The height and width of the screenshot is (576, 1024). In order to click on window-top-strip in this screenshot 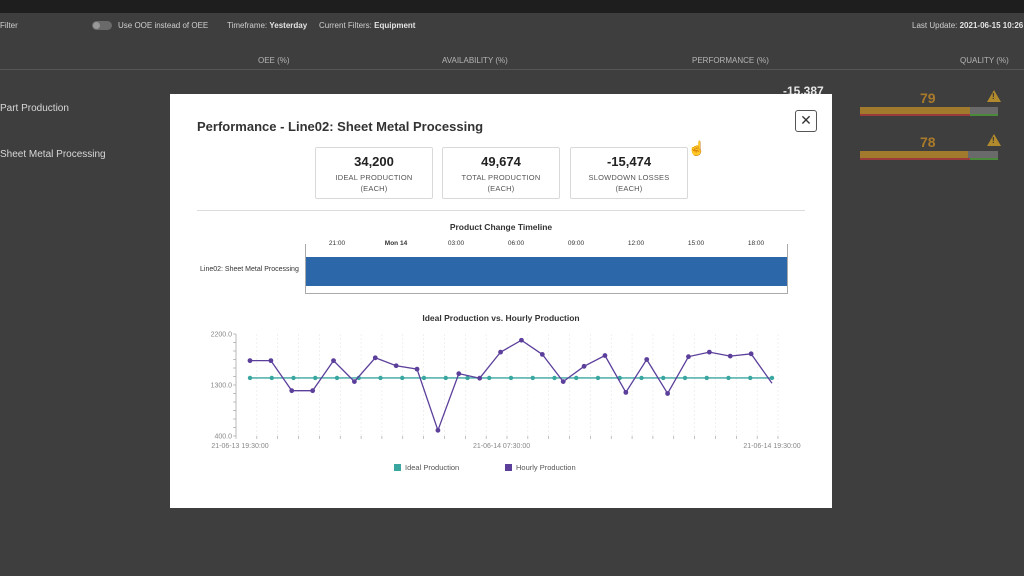, I will do `click(512, 6)`.